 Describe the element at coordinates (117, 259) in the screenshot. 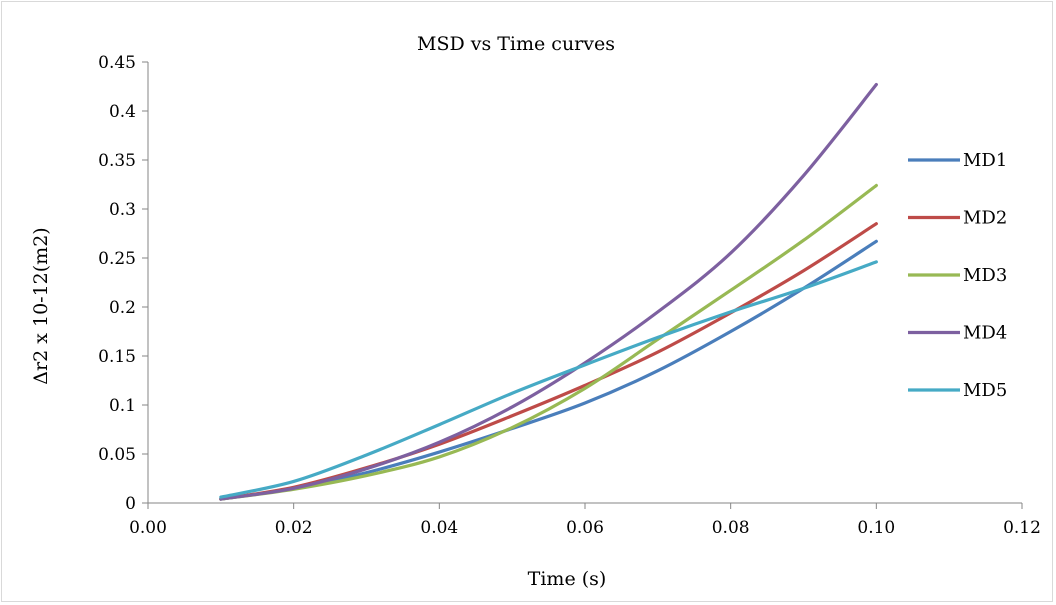

I see `y-tick-label: 0.25` at that location.